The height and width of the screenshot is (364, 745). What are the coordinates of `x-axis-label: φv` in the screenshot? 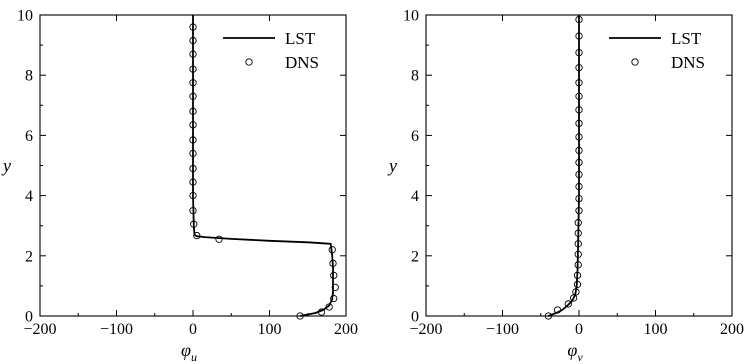 It's located at (575, 352).